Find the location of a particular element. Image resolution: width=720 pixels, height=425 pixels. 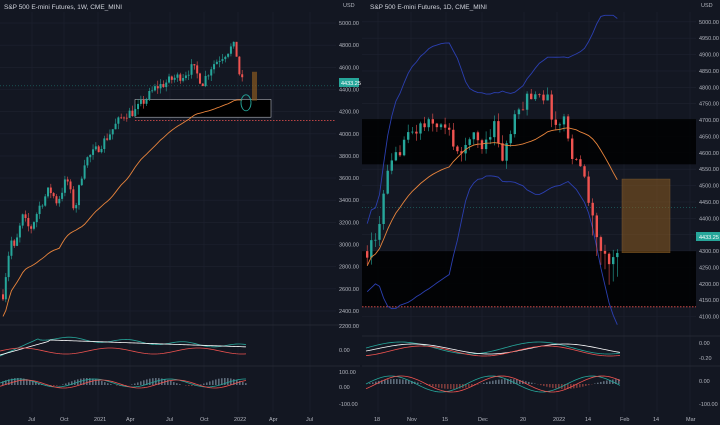

left-currency: USD is located at coordinates (349, 6).